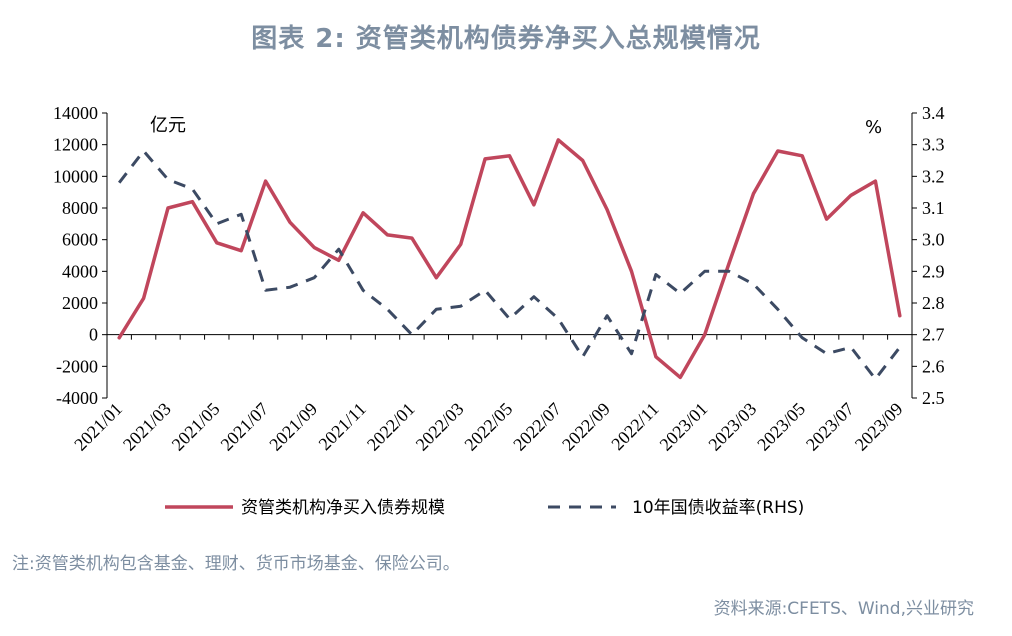  Describe the element at coordinates (236, 564) in the screenshot. I see `footnote: 注:资管类机构包含基金、理财、货币市场基金、保险公司。` at that location.